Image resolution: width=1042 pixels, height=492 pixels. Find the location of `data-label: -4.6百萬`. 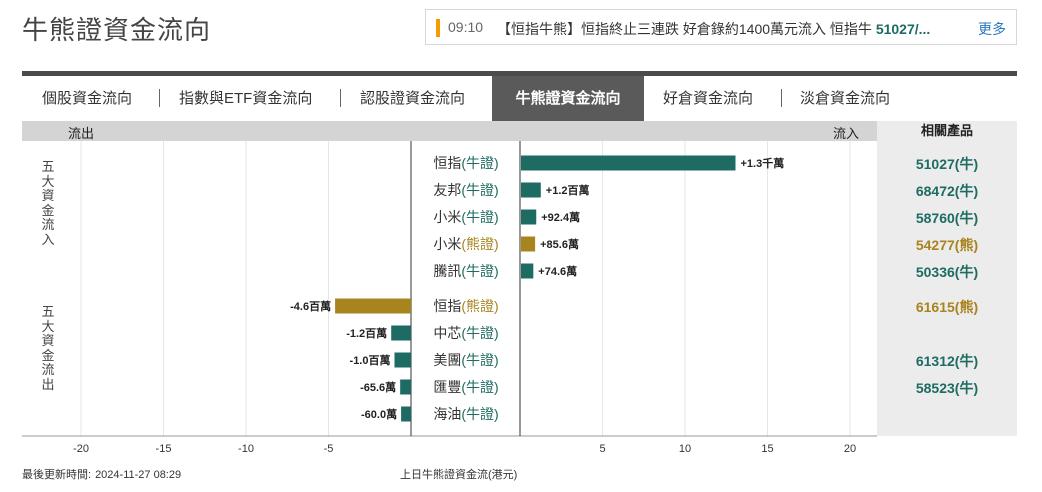

data-label: -4.6百萬 is located at coordinates (310, 306).